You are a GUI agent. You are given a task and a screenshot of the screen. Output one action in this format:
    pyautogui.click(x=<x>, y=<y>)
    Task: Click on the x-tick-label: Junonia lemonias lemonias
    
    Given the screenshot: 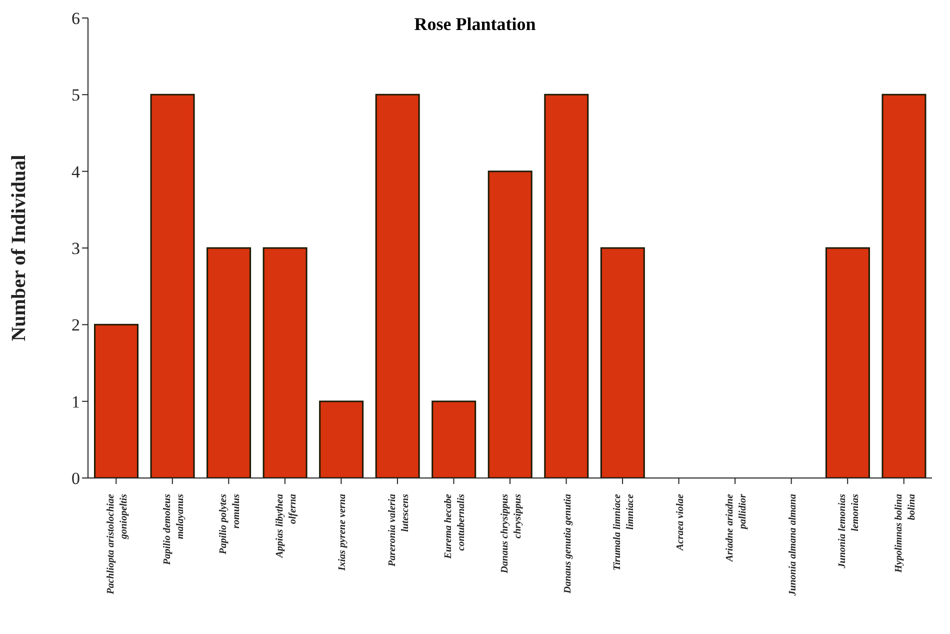 What is the action you would take?
    pyautogui.click(x=849, y=532)
    